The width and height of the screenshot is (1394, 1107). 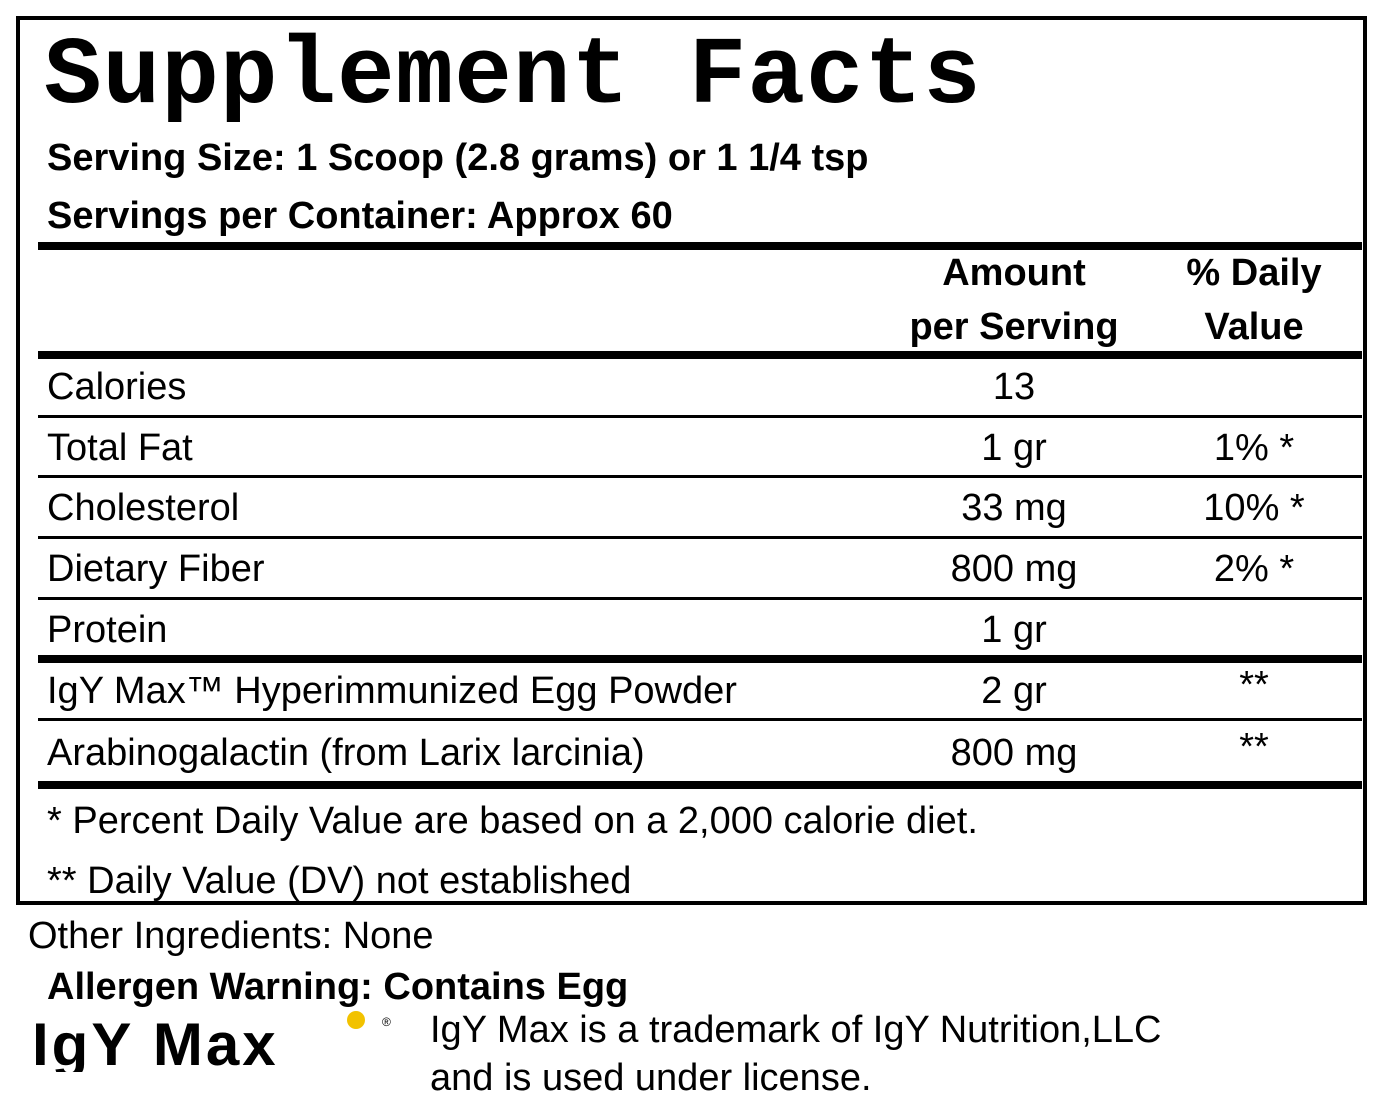 What do you see at coordinates (1014, 387) in the screenshot?
I see `nutrient-amount: 13` at bounding box center [1014, 387].